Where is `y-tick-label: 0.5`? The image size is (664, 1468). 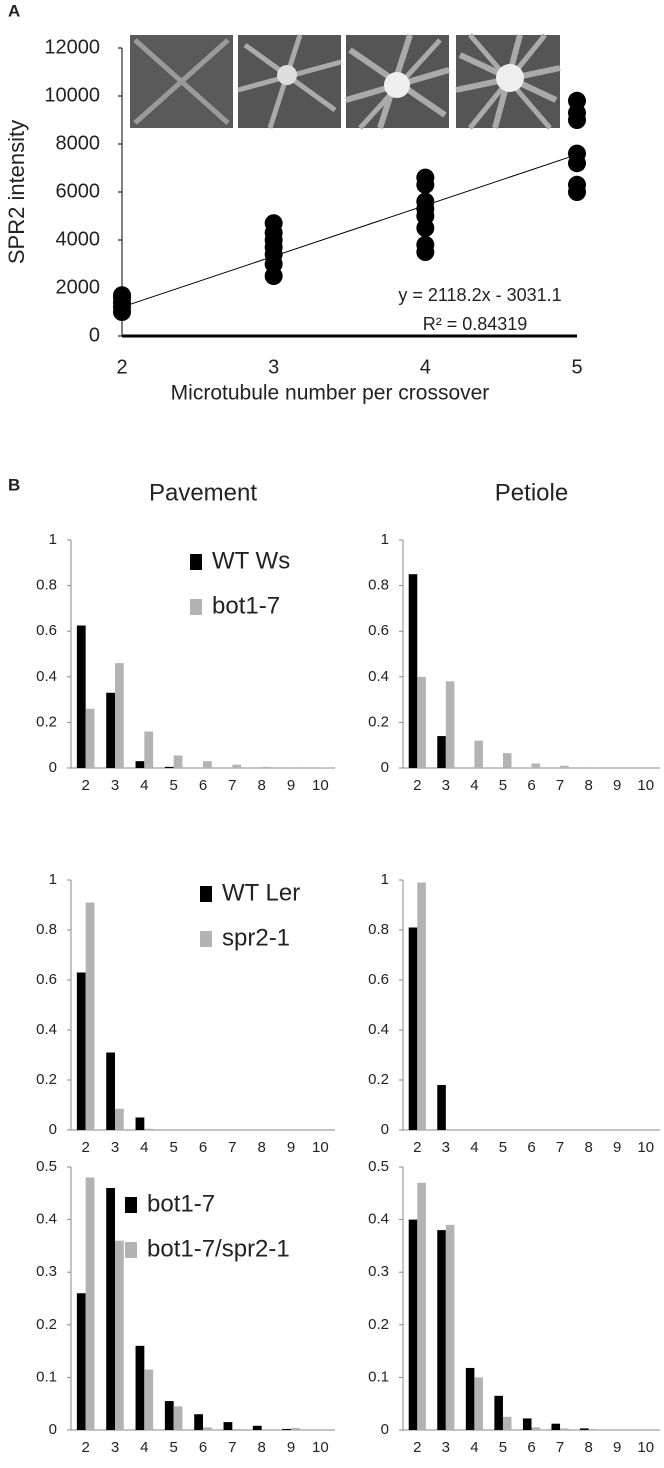 y-tick-label: 0.5 is located at coordinates (46, 1166).